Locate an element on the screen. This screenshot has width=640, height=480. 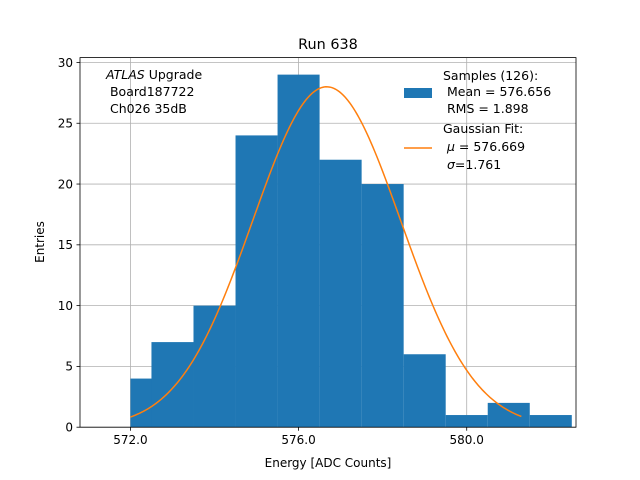
annotation-line-1: ATLAS Upgrade is located at coordinates (153, 74).